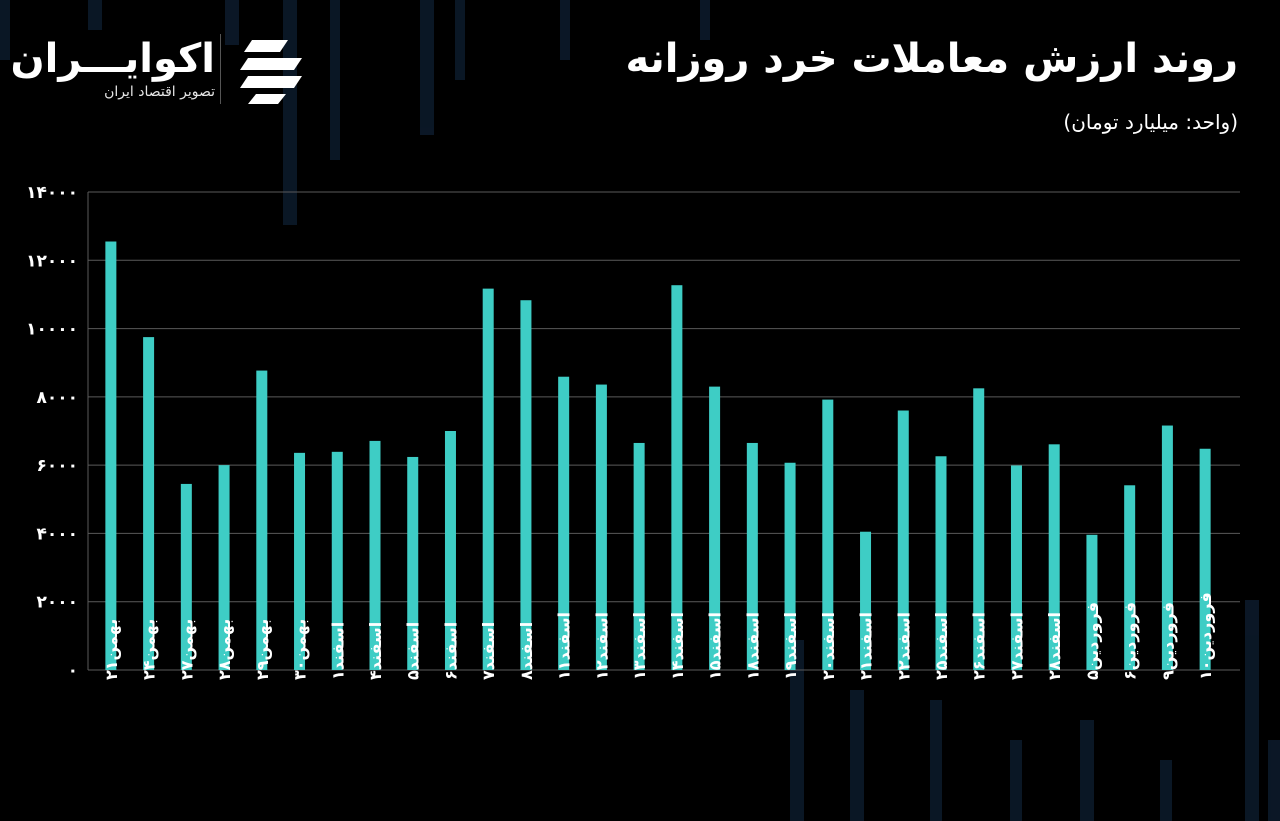 The width and height of the screenshot is (1280, 821). I want to click on x-tick-label: فروردین۶, so click(1130, 641).